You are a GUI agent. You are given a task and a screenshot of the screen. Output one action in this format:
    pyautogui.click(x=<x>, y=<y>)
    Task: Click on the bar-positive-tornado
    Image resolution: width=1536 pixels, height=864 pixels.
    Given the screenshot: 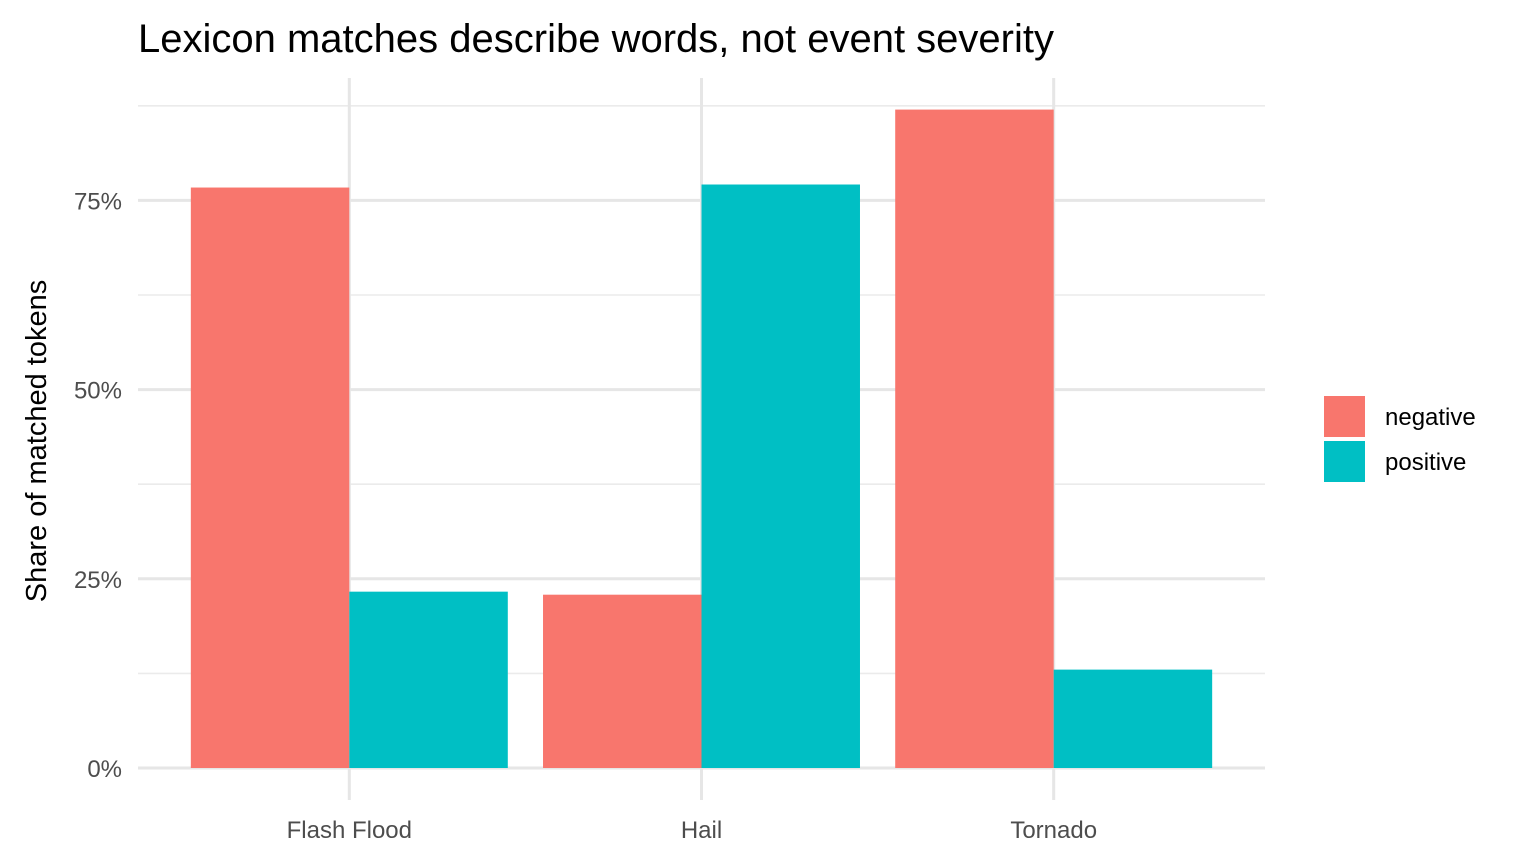 What is the action you would take?
    pyautogui.click(x=1133, y=718)
    